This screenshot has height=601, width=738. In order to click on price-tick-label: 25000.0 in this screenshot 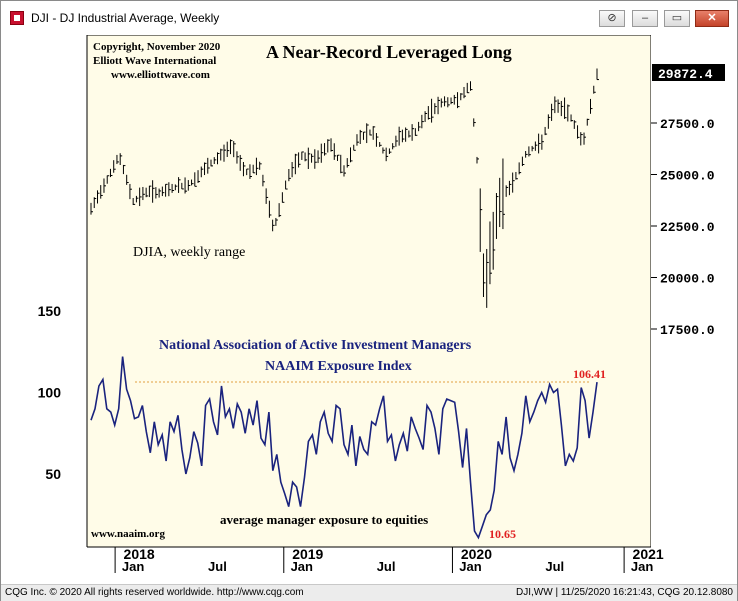, I will do `click(687, 176)`.